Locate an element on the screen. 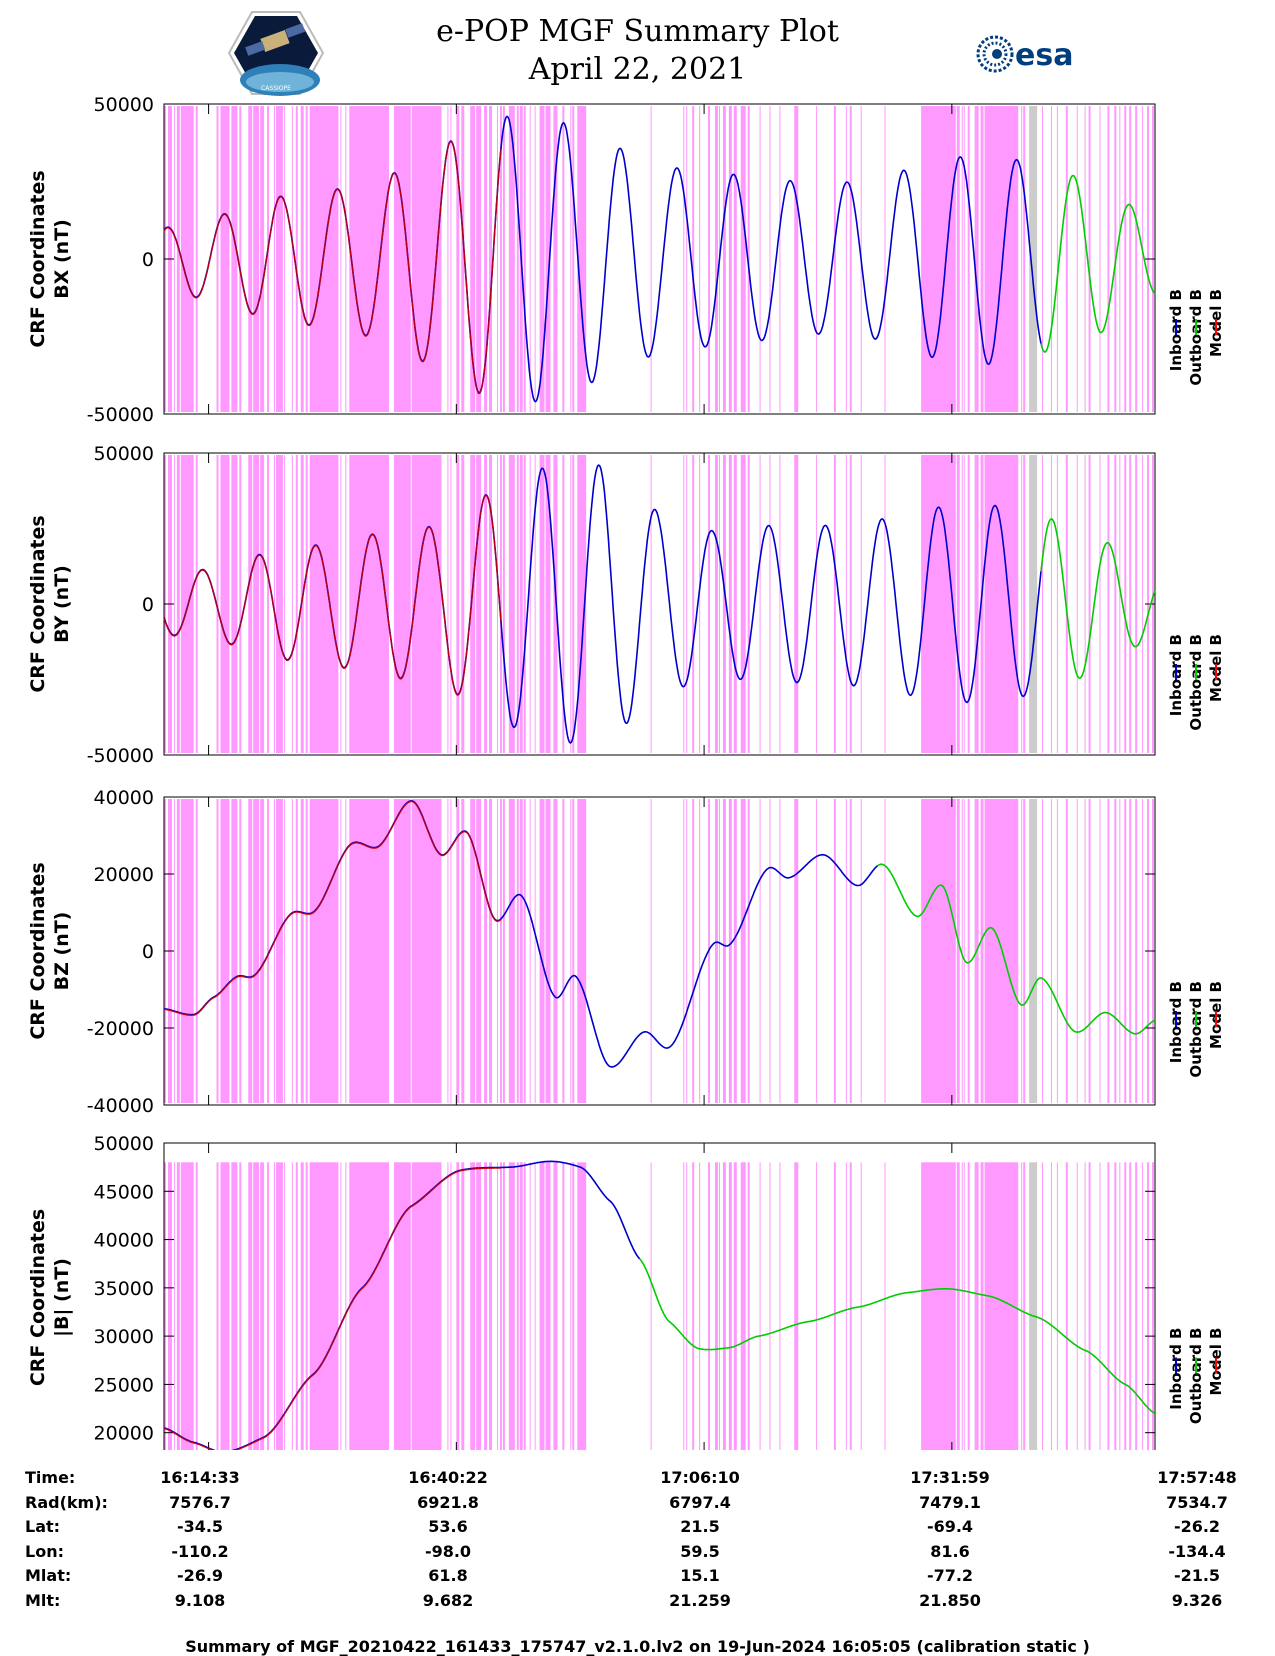  ephemeris-label: Mlat: is located at coordinates (48, 1575).